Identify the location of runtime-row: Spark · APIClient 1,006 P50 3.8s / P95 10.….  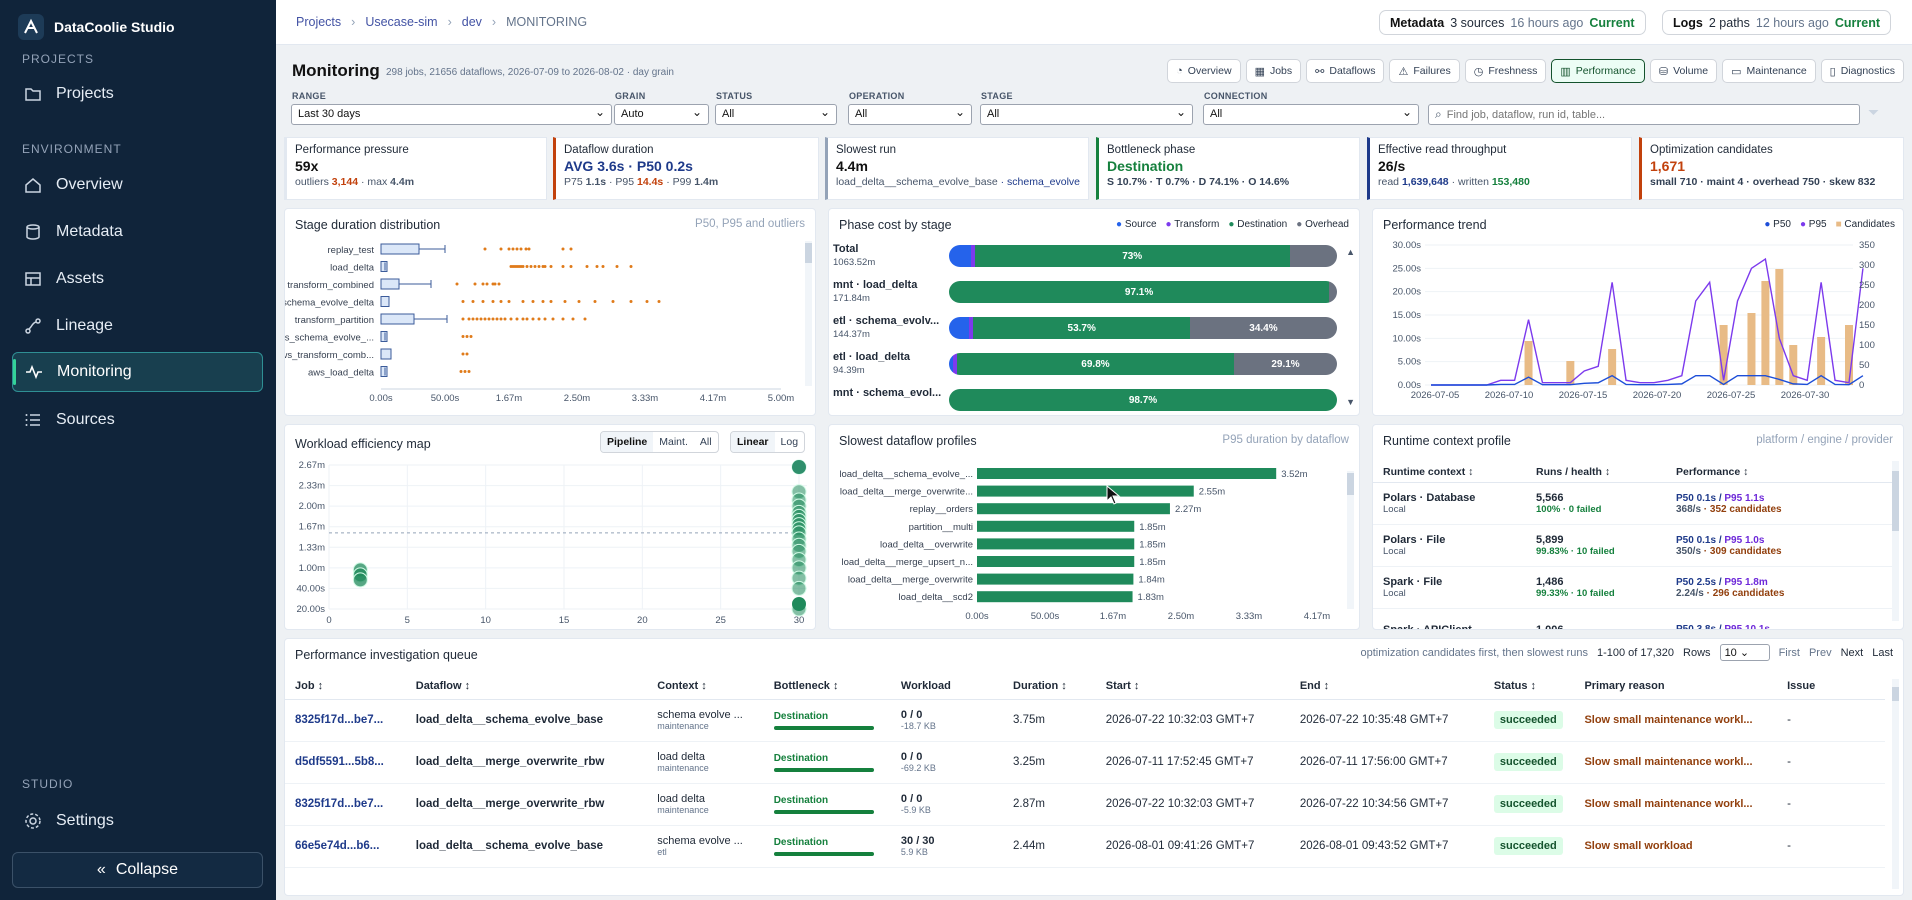
(1633, 619).